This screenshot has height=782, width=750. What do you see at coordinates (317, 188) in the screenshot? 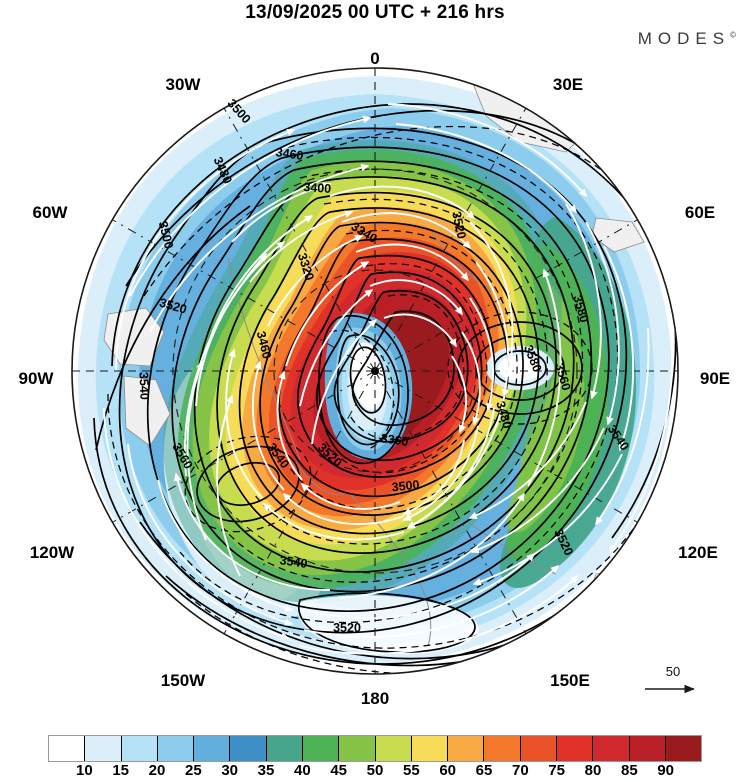
I see `contour-label: 3400` at bounding box center [317, 188].